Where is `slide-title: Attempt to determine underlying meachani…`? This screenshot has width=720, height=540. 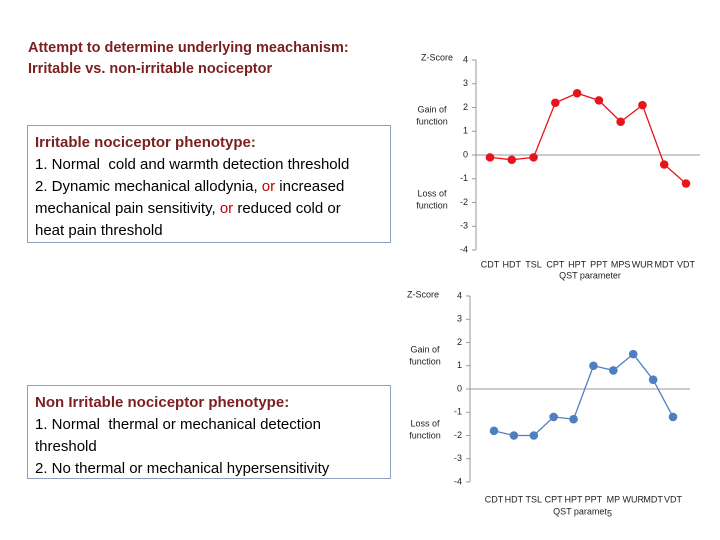 slide-title: Attempt to determine underlying meachani… is located at coordinates (188, 59).